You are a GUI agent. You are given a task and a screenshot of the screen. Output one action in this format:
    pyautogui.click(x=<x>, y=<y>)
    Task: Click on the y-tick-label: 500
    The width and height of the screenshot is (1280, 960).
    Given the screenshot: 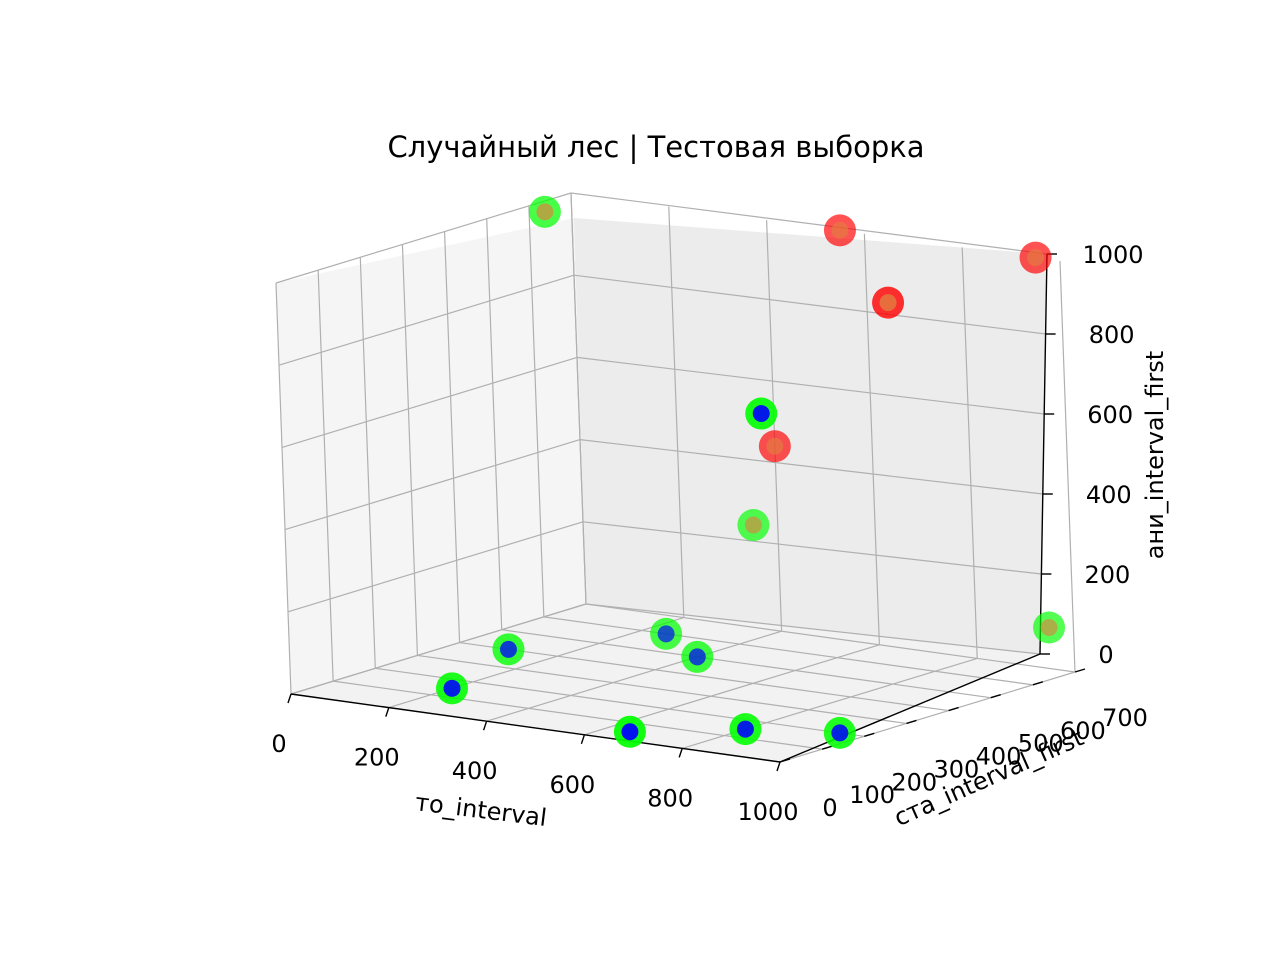 What is the action you would take?
    pyautogui.click(x=1041, y=744)
    